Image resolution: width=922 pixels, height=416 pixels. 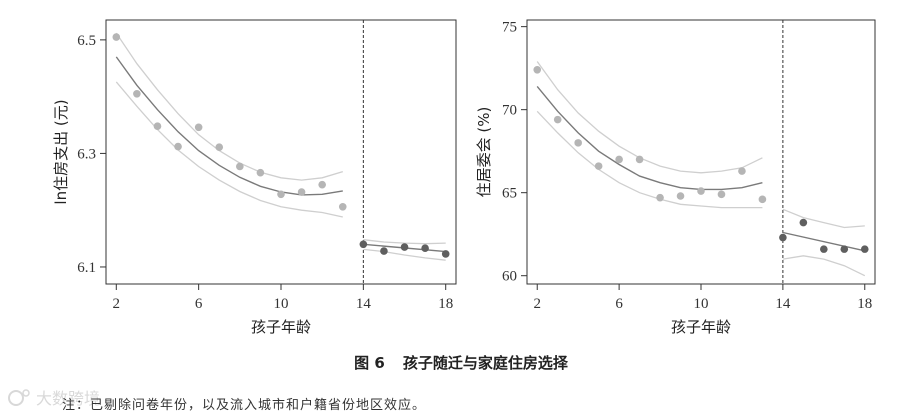 I want to click on pre-ci-lower-line, so click(x=649, y=159).